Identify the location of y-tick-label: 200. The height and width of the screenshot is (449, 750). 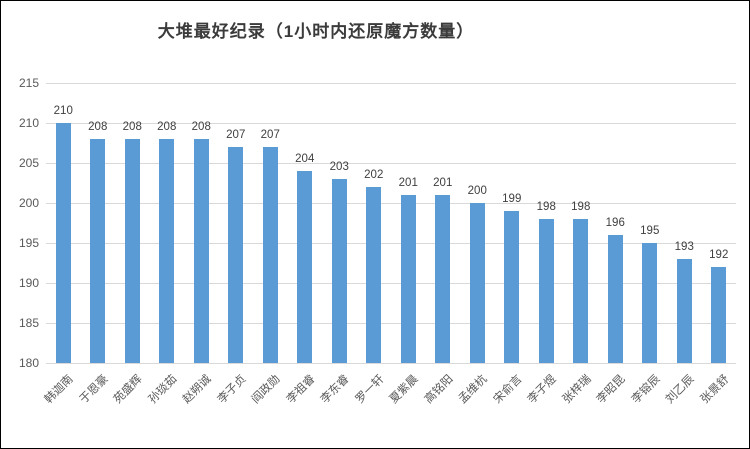
(28, 203).